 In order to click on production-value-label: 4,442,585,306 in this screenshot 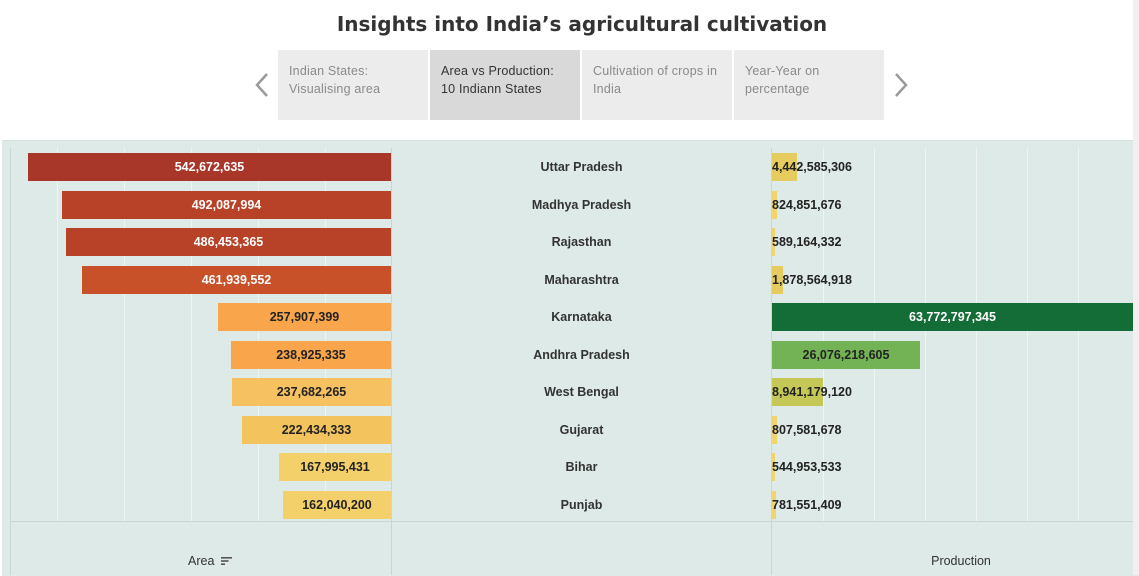, I will do `click(812, 167)`.